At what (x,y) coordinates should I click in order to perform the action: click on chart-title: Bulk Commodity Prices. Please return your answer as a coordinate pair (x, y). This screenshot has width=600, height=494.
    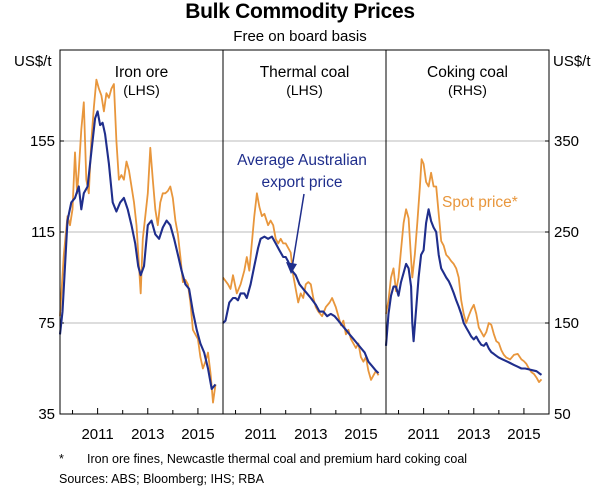
    Looking at the image, I should click on (300, 11).